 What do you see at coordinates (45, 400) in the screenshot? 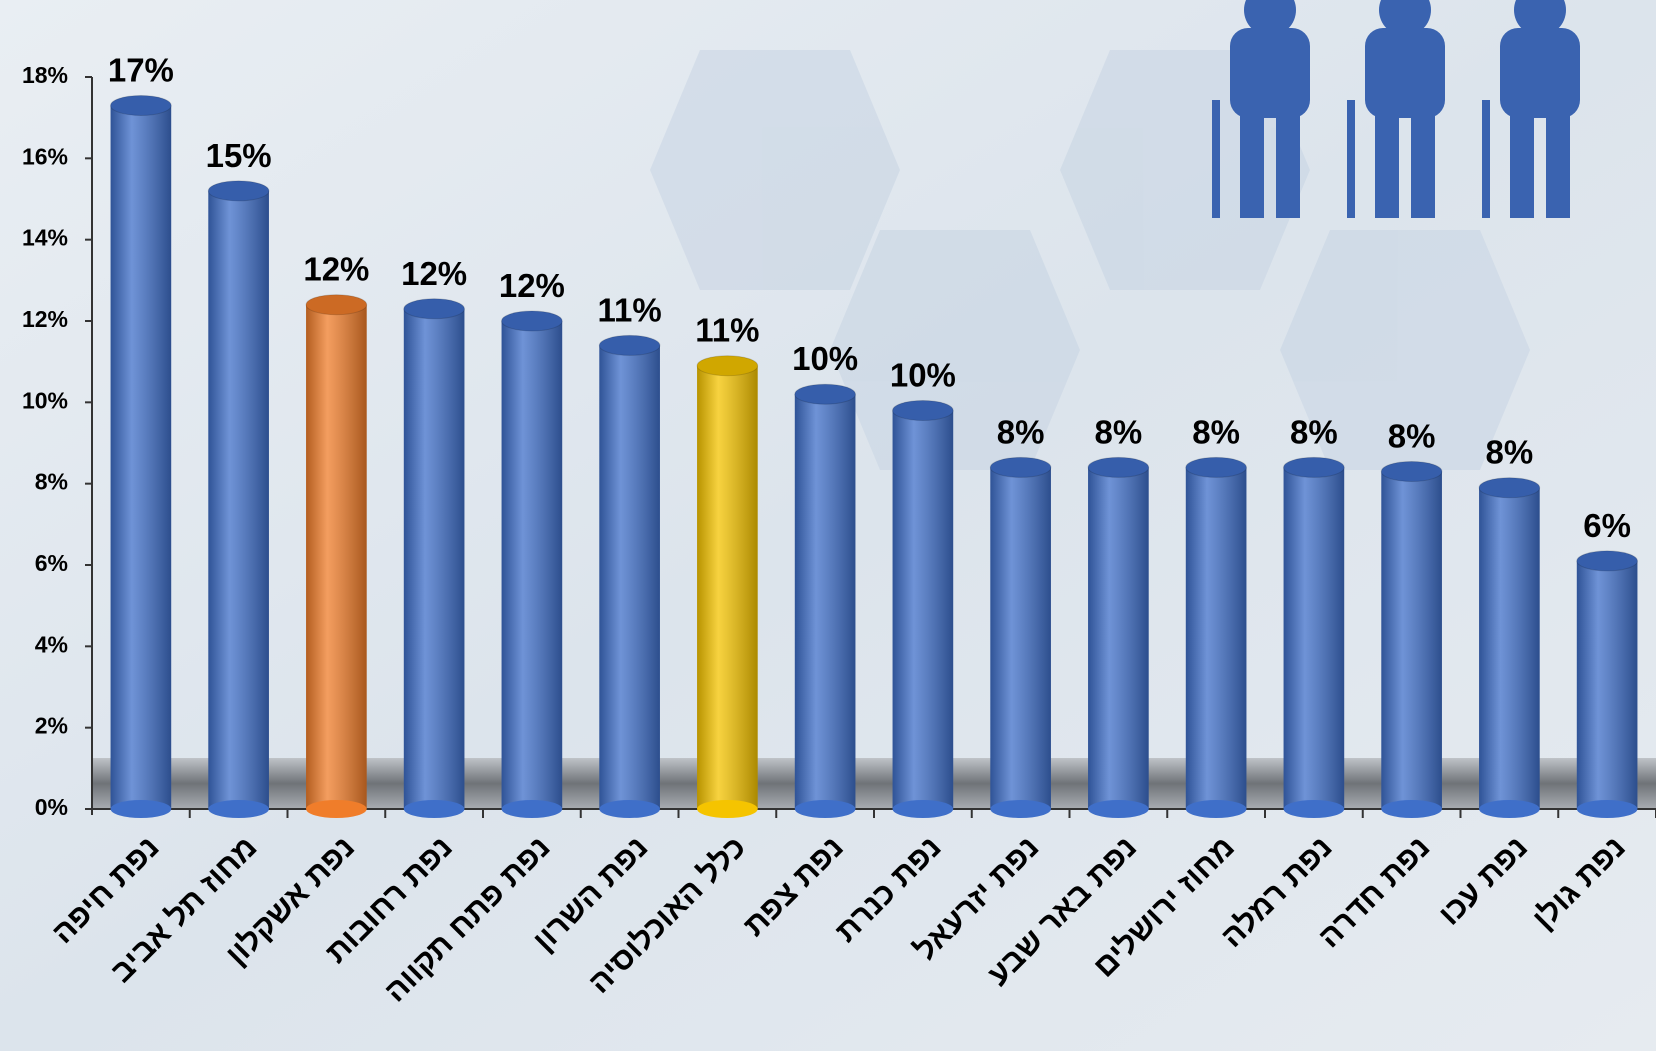
I see `y-tick-label: 10%` at bounding box center [45, 400].